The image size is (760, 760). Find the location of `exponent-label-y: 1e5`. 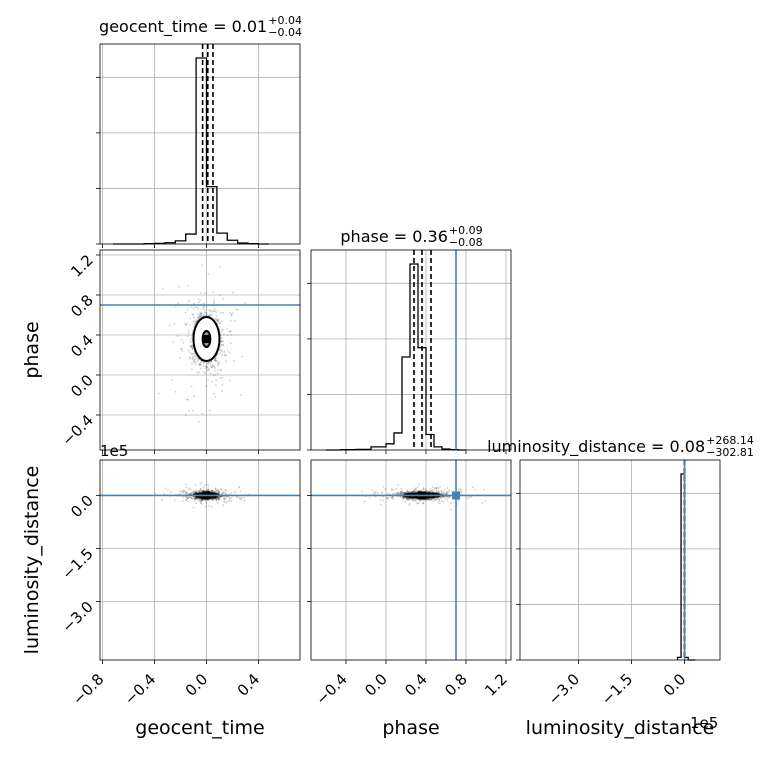

exponent-label-y: 1e5 is located at coordinates (114, 451).